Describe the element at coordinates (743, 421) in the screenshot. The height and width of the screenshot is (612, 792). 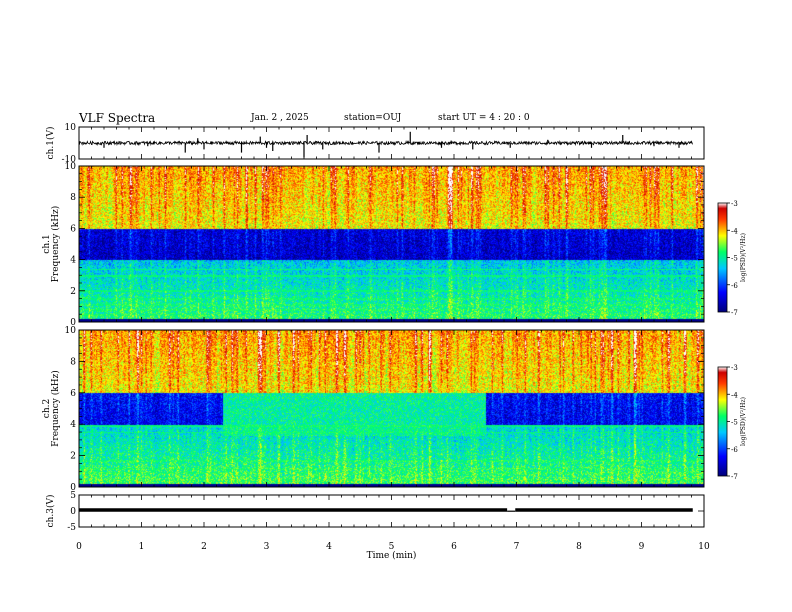
I see `colorbar-2-label: log(PSD)(V²/Hz)` at that location.